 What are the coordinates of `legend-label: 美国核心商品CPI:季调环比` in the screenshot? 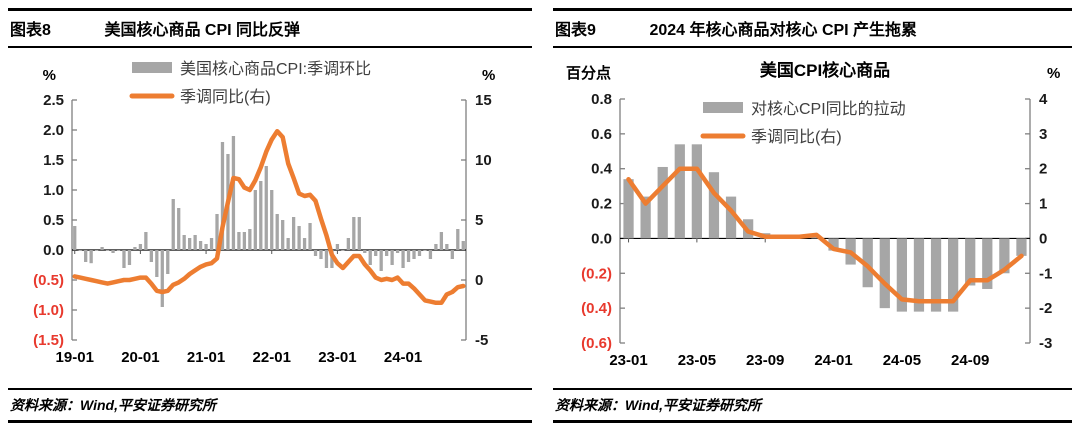 It's located at (275, 69).